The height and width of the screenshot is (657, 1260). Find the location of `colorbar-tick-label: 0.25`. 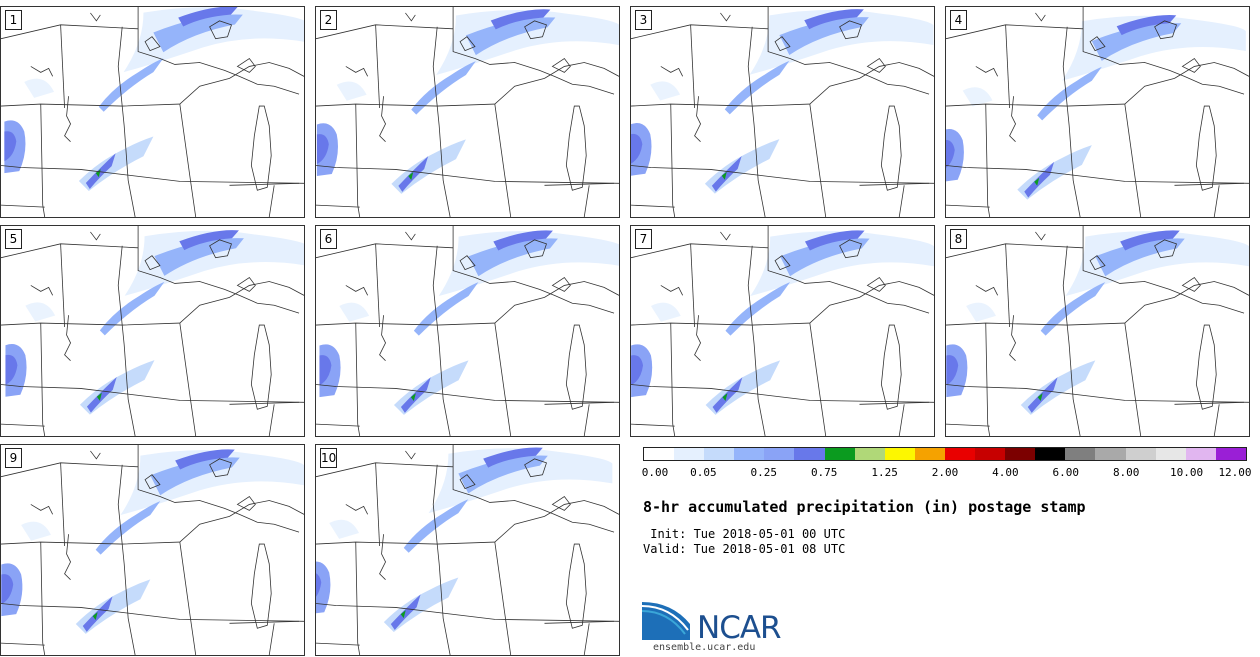

colorbar-tick-label: 0.25 is located at coordinates (764, 472).